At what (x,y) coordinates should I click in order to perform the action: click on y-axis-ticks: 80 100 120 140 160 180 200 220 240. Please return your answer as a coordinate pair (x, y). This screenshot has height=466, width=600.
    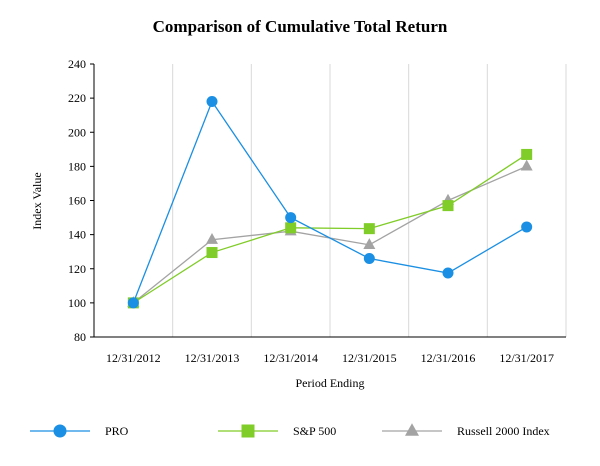
    Looking at the image, I should click on (81, 200).